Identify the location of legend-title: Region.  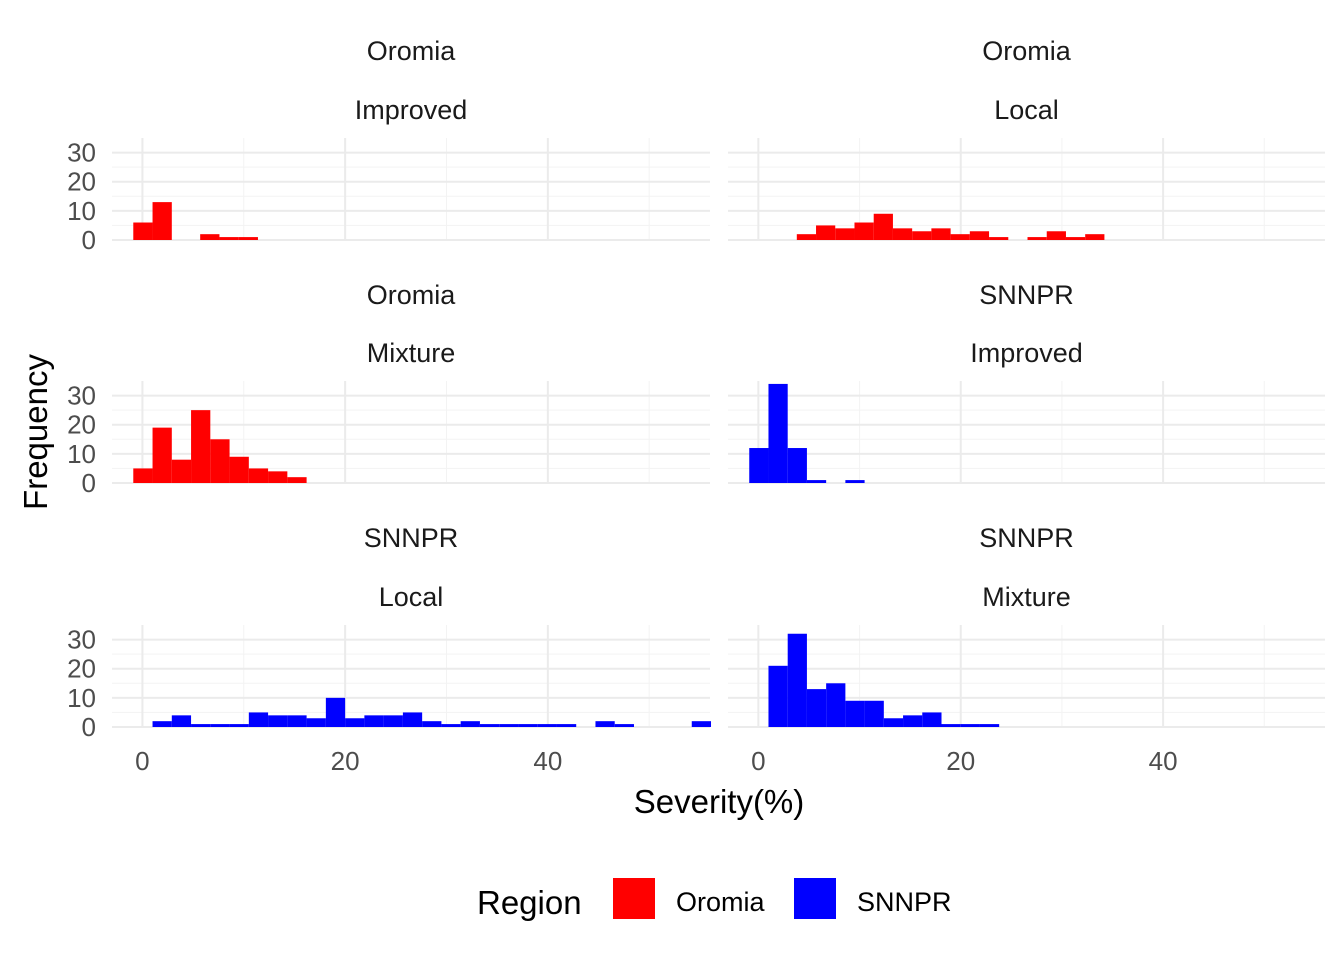
(529, 902).